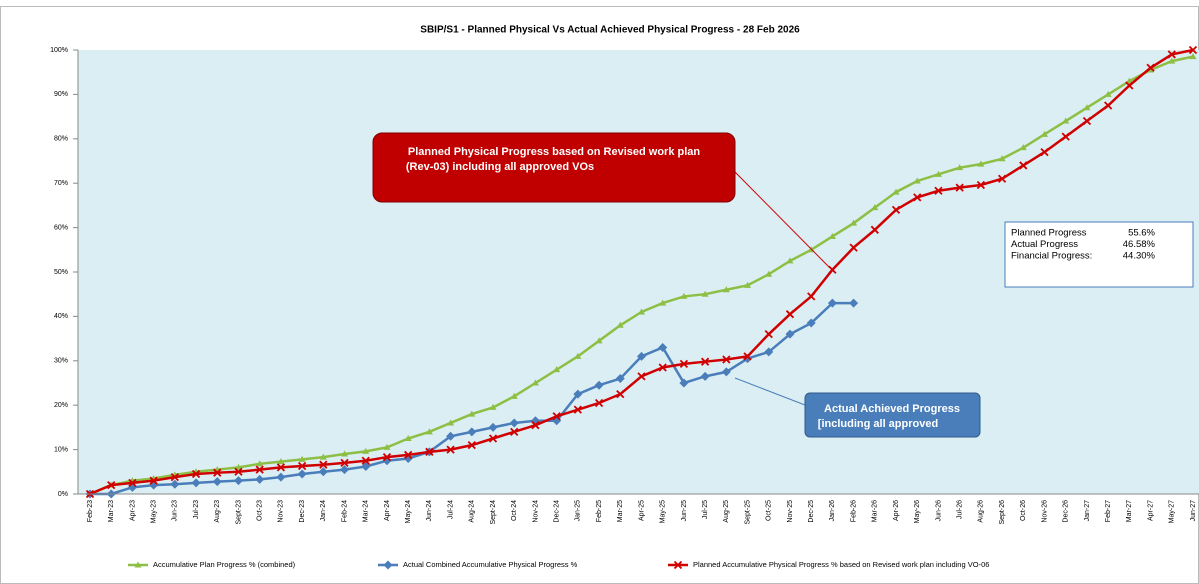 This screenshot has width=1199, height=584. What do you see at coordinates (450, 509) in the screenshot?
I see `x-tick-label: Jul-24` at bounding box center [450, 509].